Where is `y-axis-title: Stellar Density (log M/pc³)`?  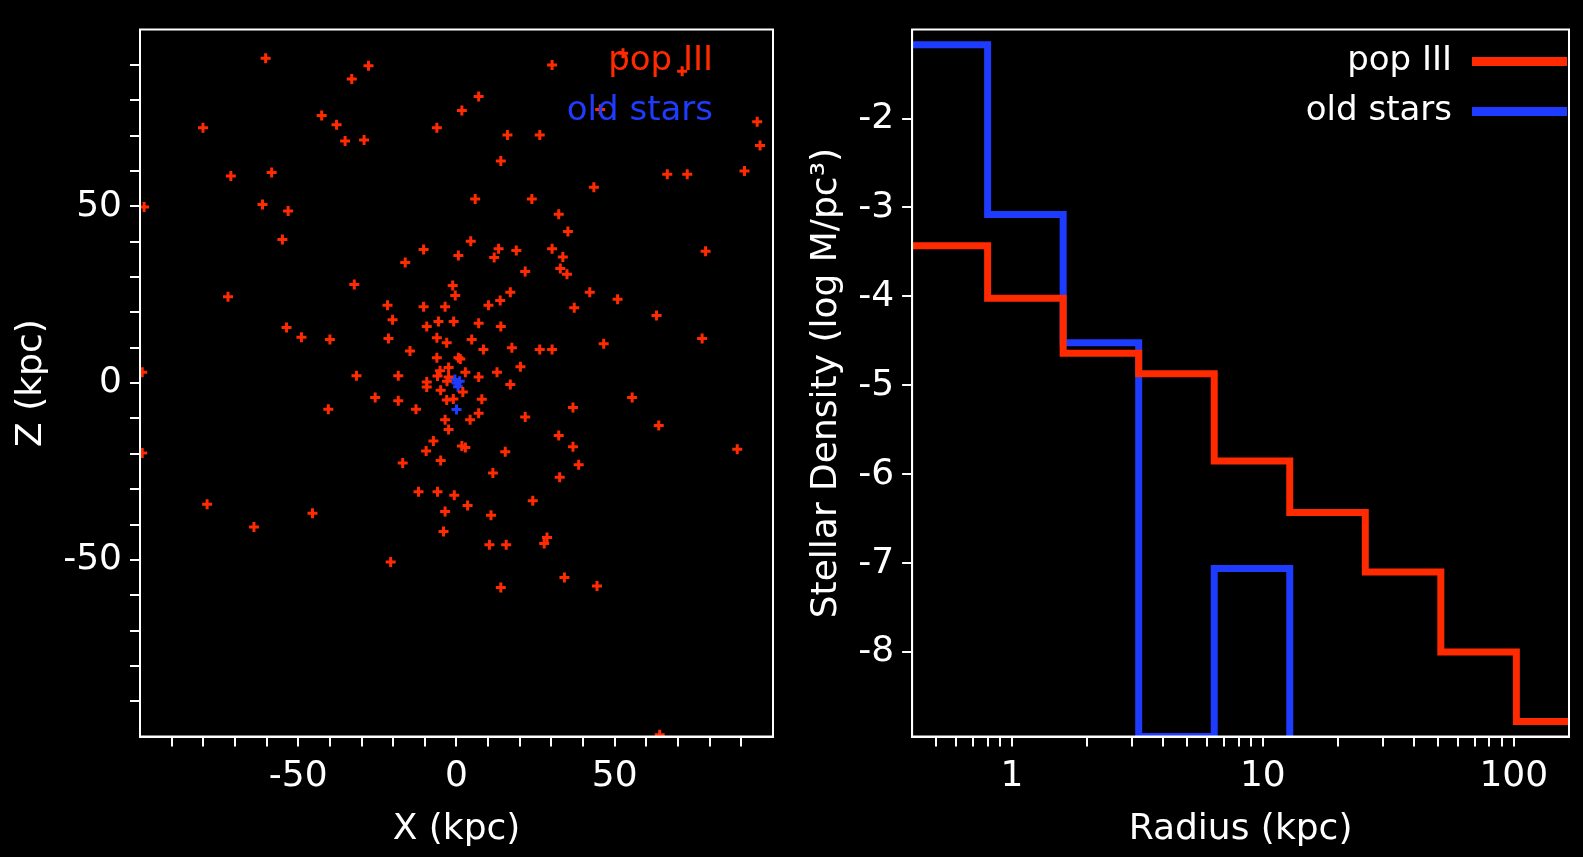
y-axis-title: Stellar Density (log M/pc³) is located at coordinates (823, 383).